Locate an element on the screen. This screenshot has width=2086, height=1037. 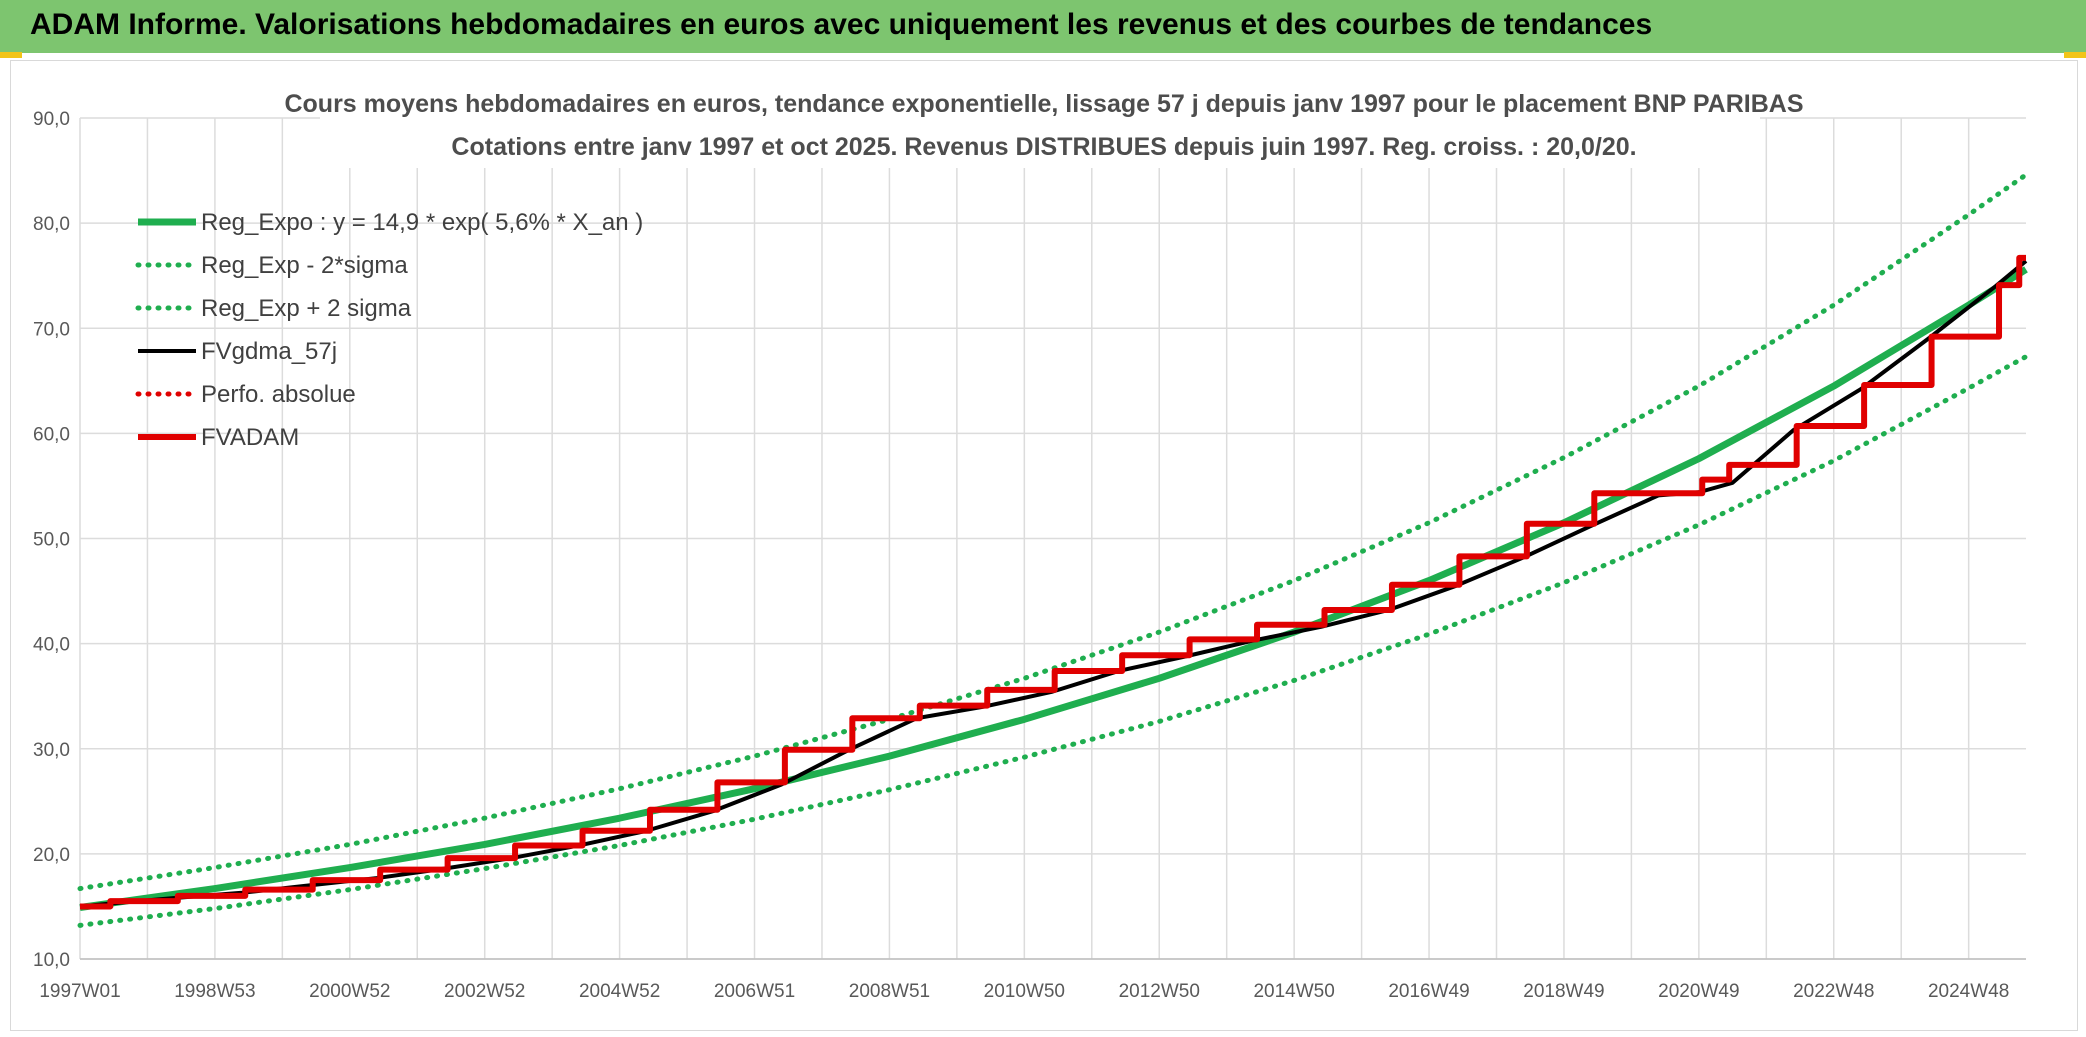
corner-marker-right is located at coordinates (2075, 55).